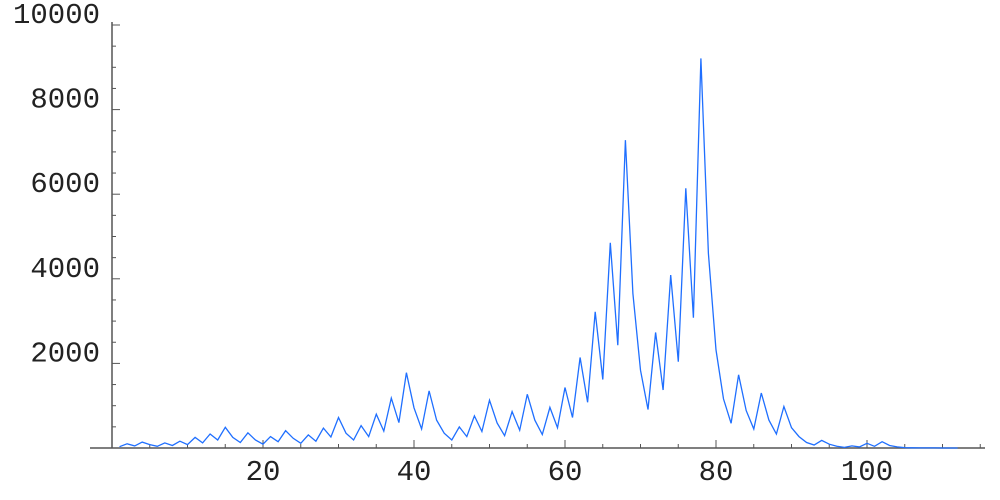 This screenshot has height=500, width=1000. What do you see at coordinates (65, 353) in the screenshot?
I see `y-tick-label-2000: 2000` at bounding box center [65, 353].